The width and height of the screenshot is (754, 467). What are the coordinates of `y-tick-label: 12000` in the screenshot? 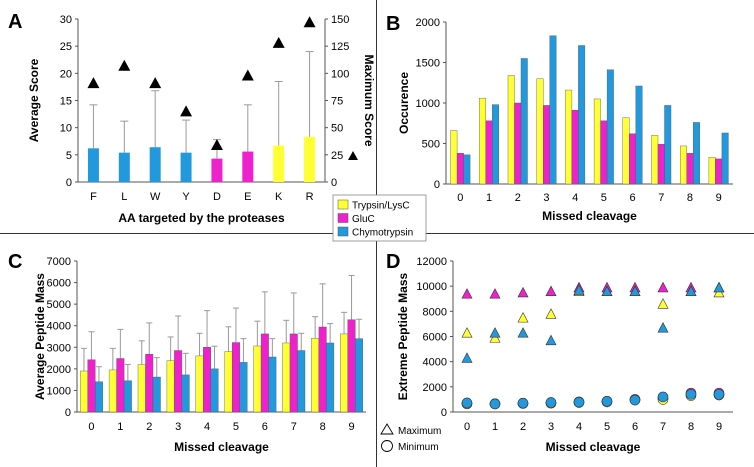 It's located at (431, 262).